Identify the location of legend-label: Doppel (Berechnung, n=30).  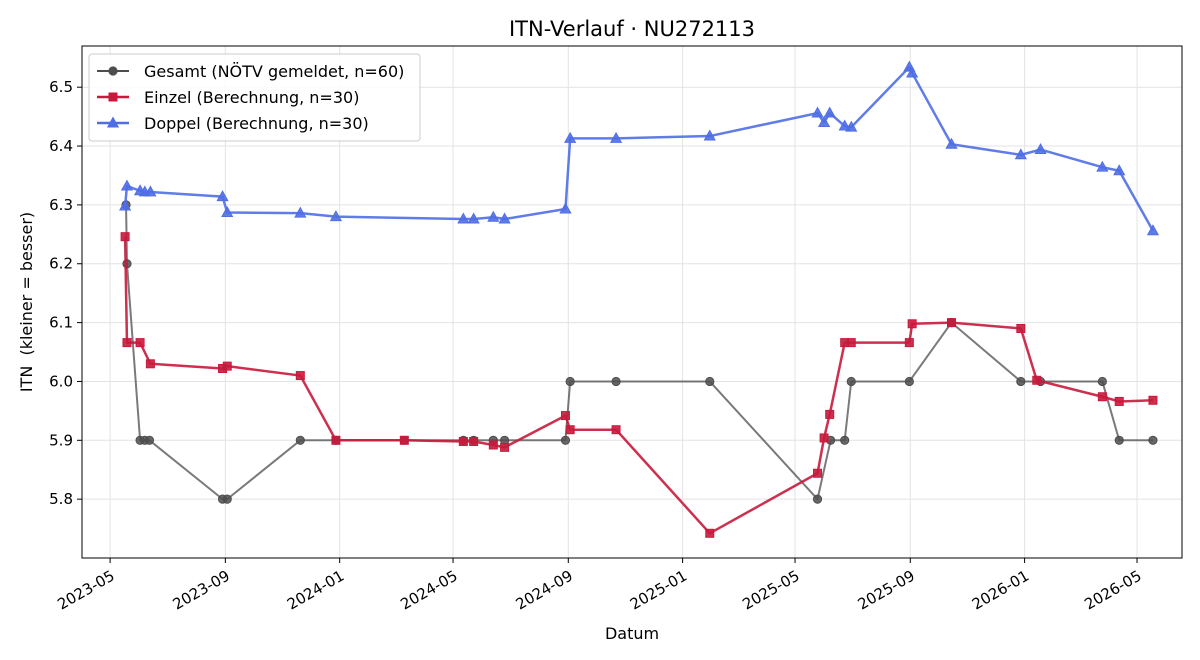
(256, 123).